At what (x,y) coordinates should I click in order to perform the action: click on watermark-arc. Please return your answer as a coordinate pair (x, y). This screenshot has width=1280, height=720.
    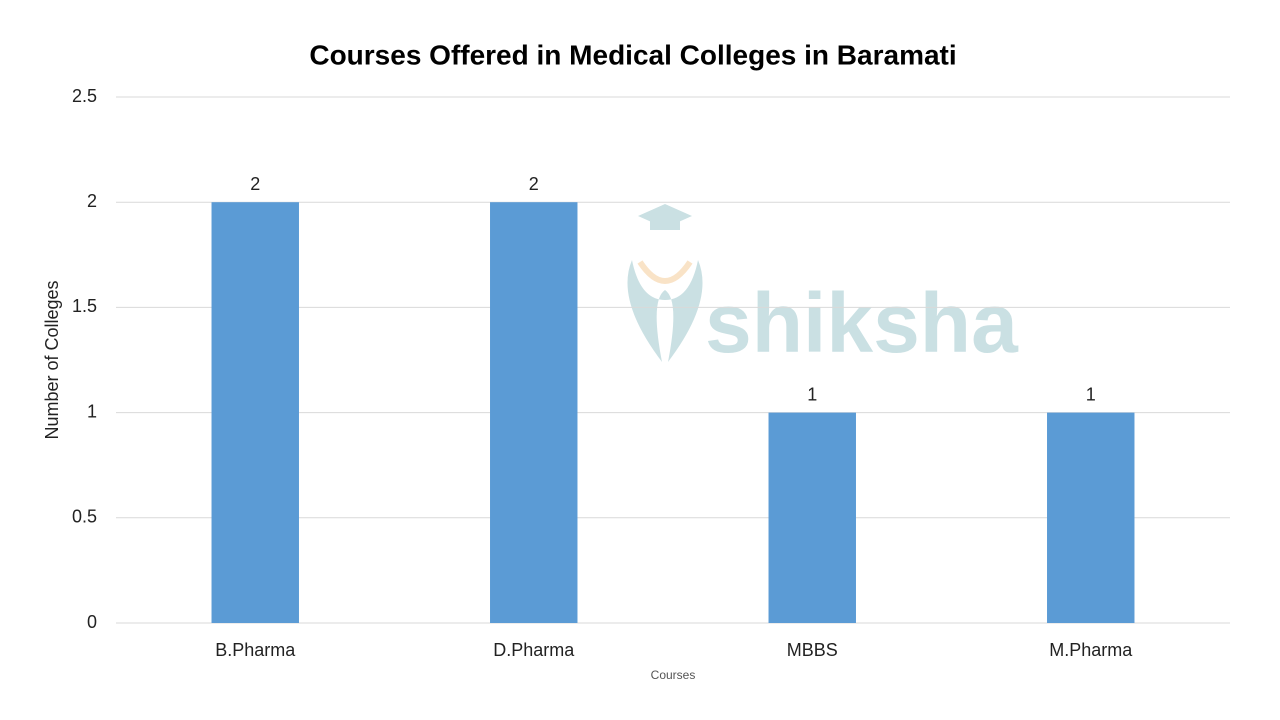
    Looking at the image, I should click on (665, 272).